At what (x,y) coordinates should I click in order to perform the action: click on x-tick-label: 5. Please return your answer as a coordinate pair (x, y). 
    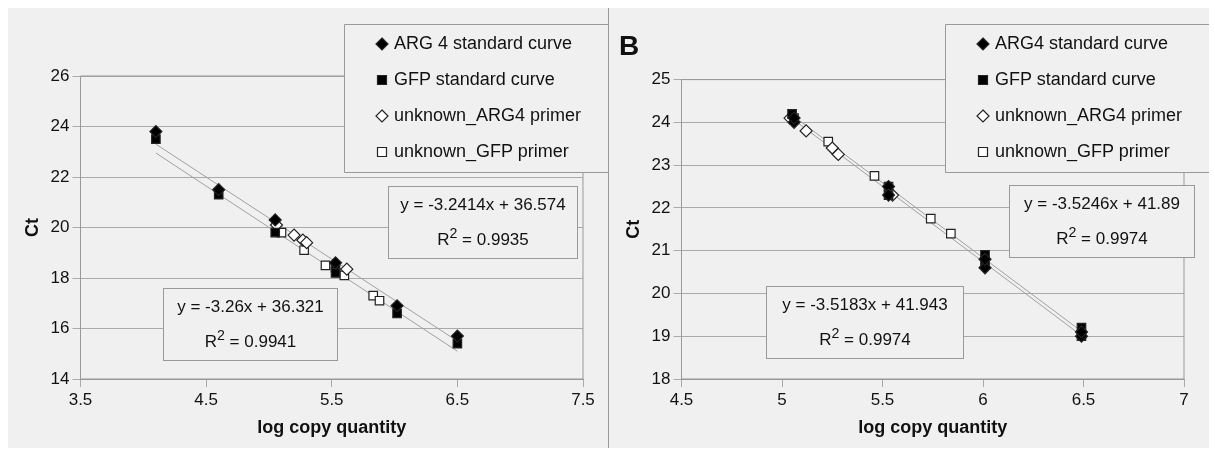
    Looking at the image, I should click on (782, 399).